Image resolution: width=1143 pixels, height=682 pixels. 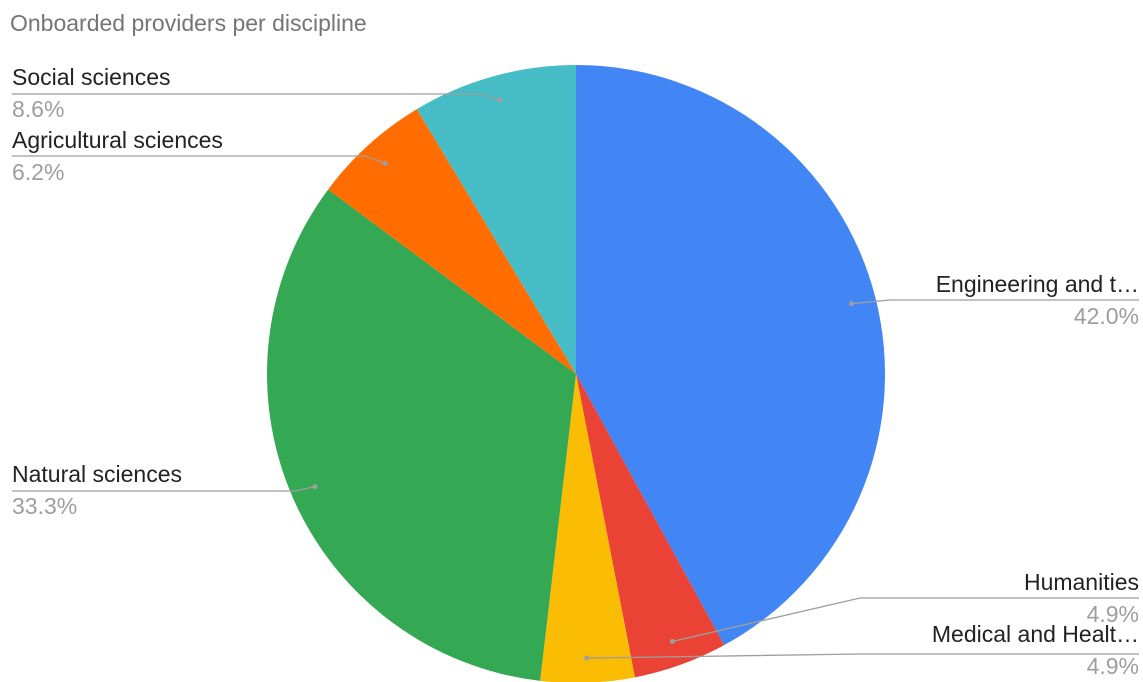 I want to click on slice-percent-social-sciences: 8.6%, so click(x=38, y=109).